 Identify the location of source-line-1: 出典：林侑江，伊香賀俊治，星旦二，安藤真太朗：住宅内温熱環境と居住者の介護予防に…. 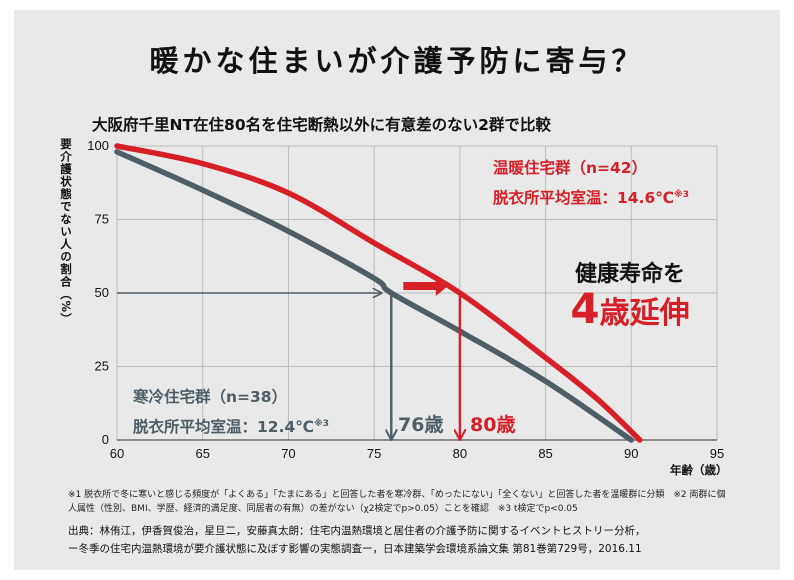
(357, 531).